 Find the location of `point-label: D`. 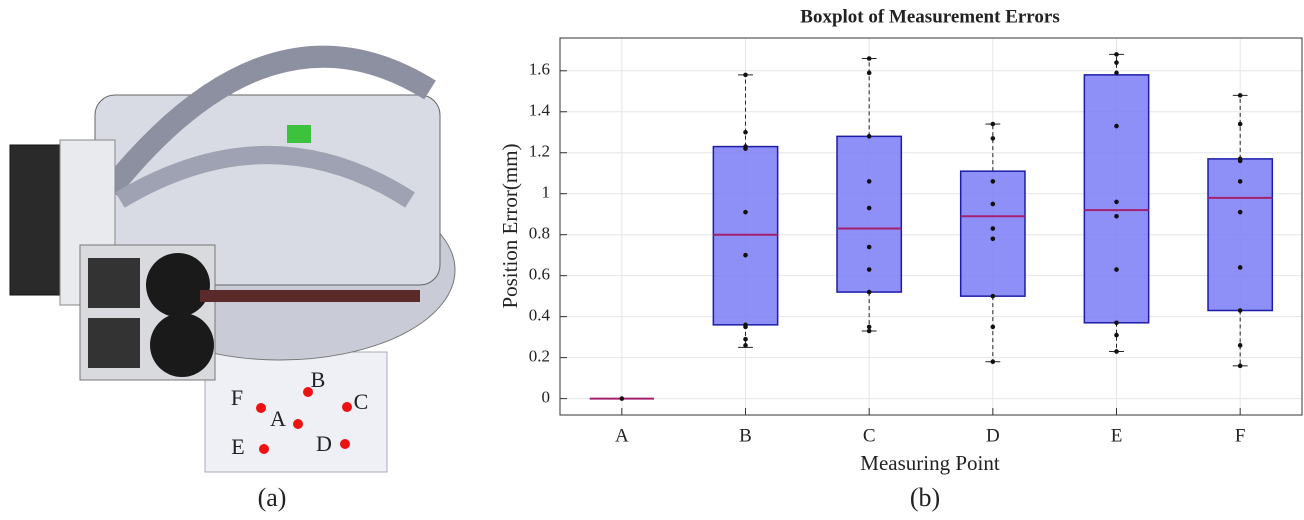

point-label: D is located at coordinates (324, 443).